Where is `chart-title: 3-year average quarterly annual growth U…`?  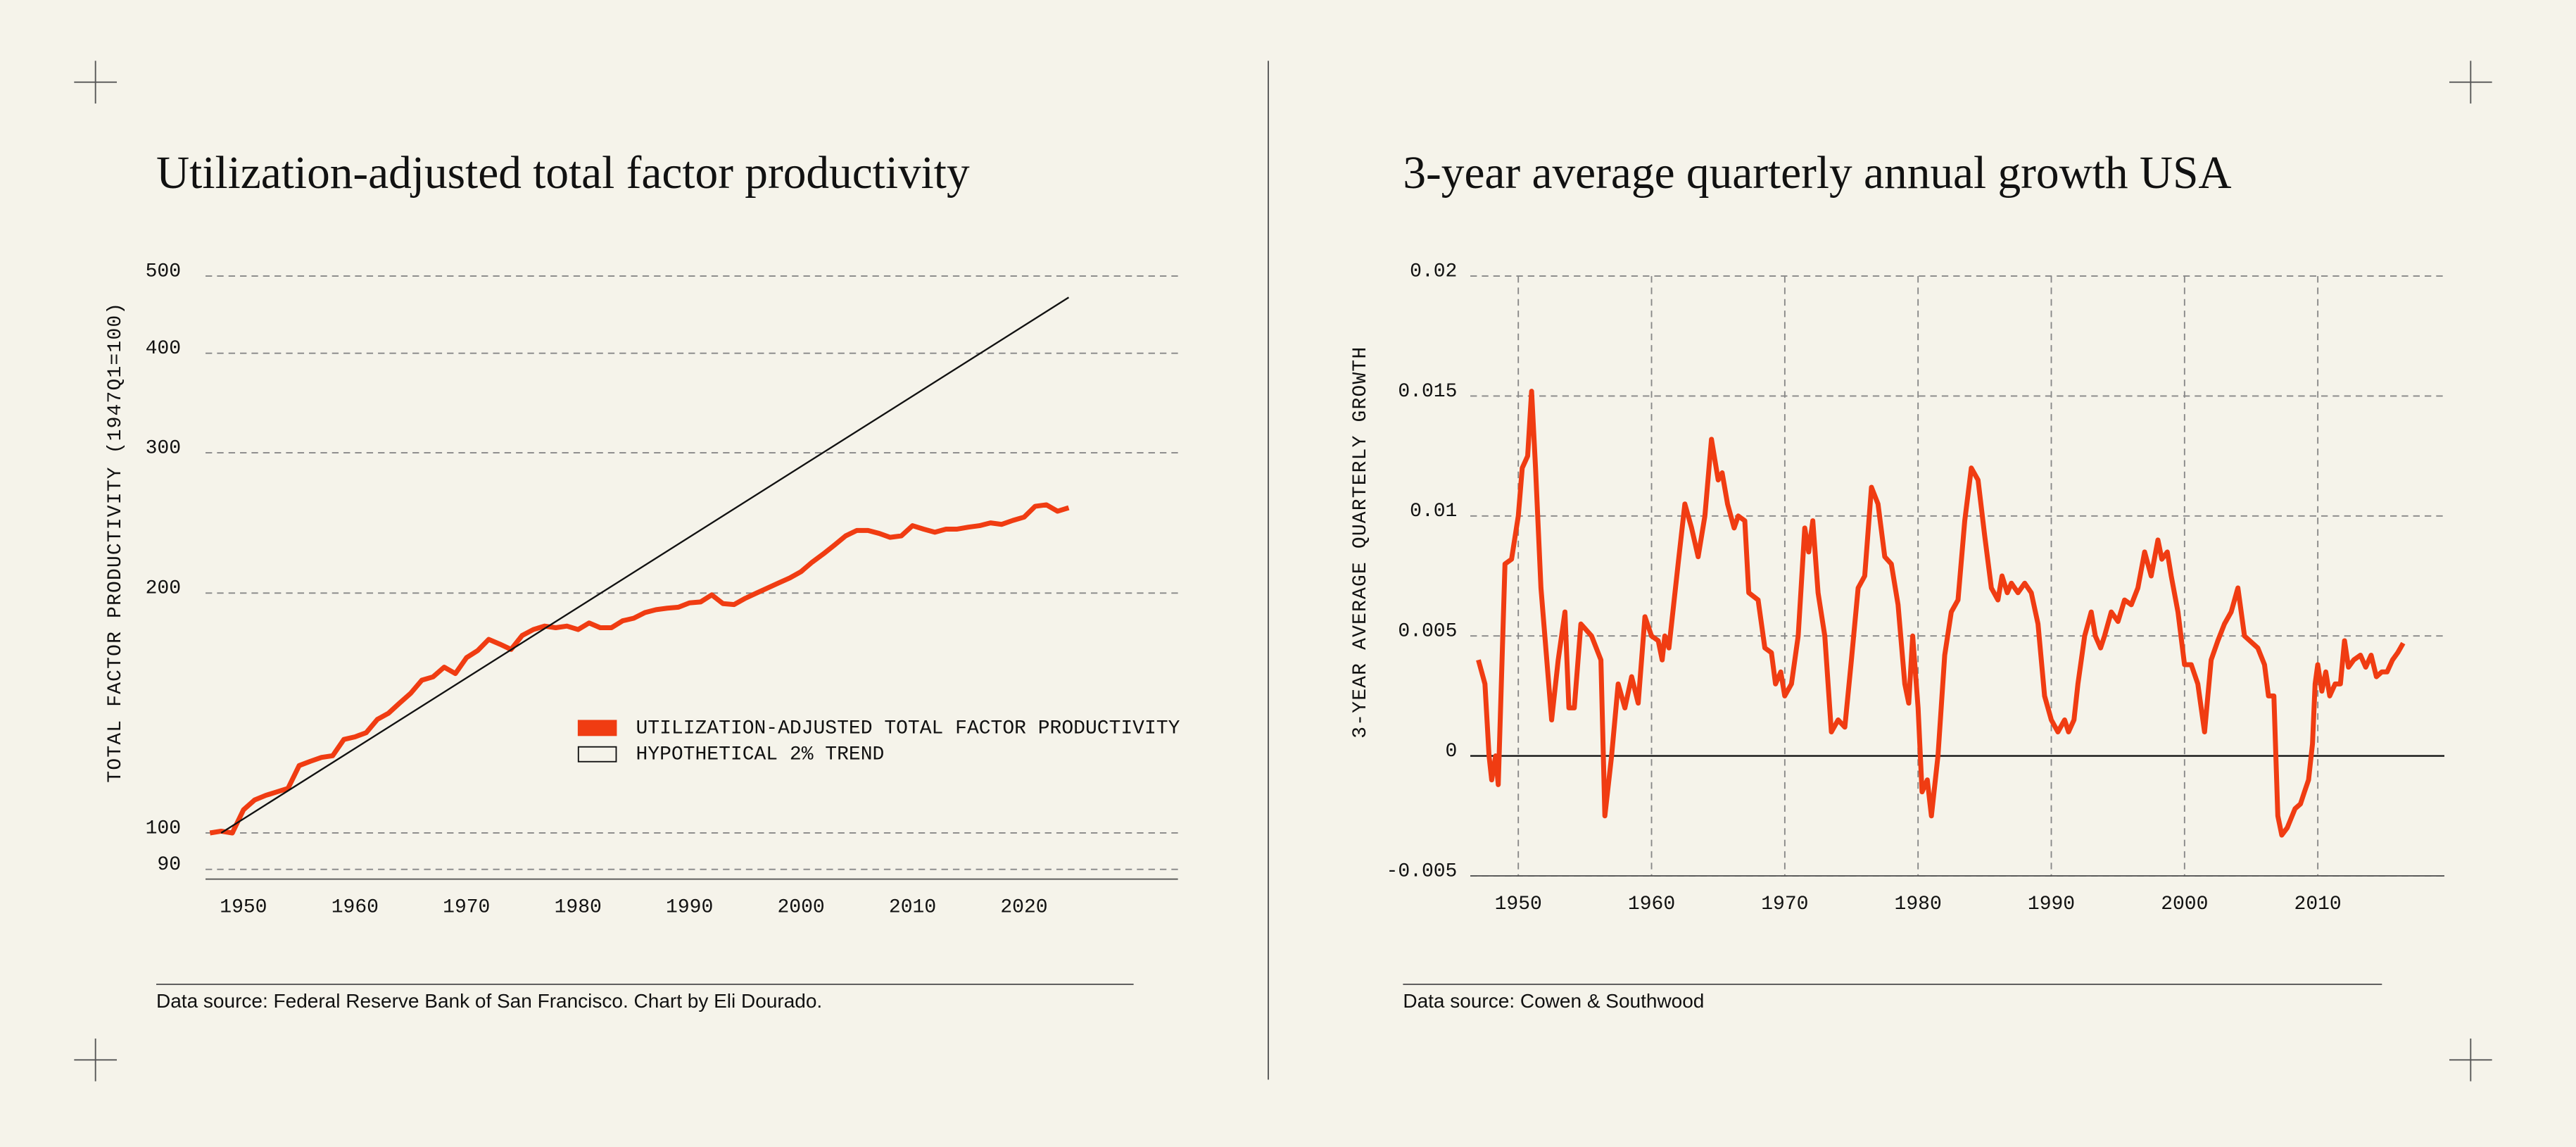 chart-title: 3-year average quarterly annual growth U… is located at coordinates (1817, 173).